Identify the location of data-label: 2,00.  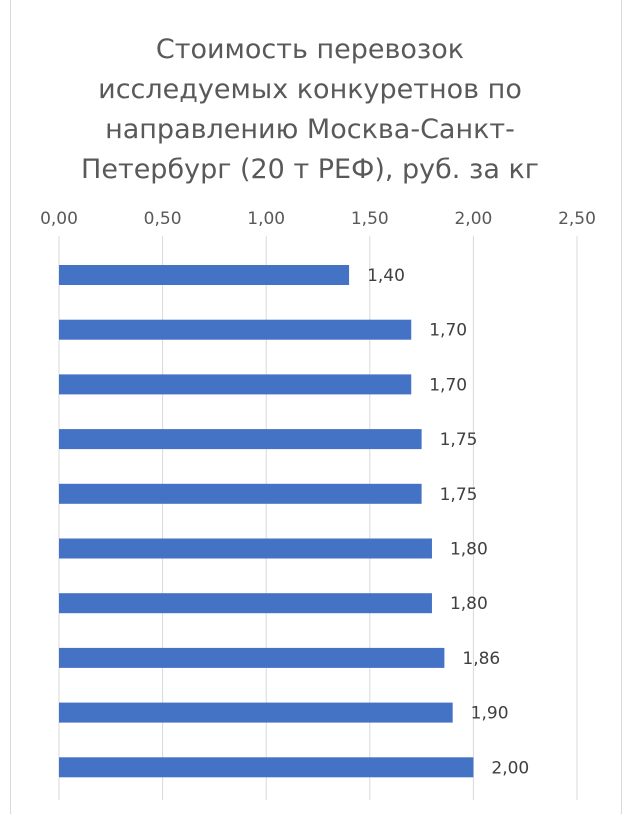
(510, 768).